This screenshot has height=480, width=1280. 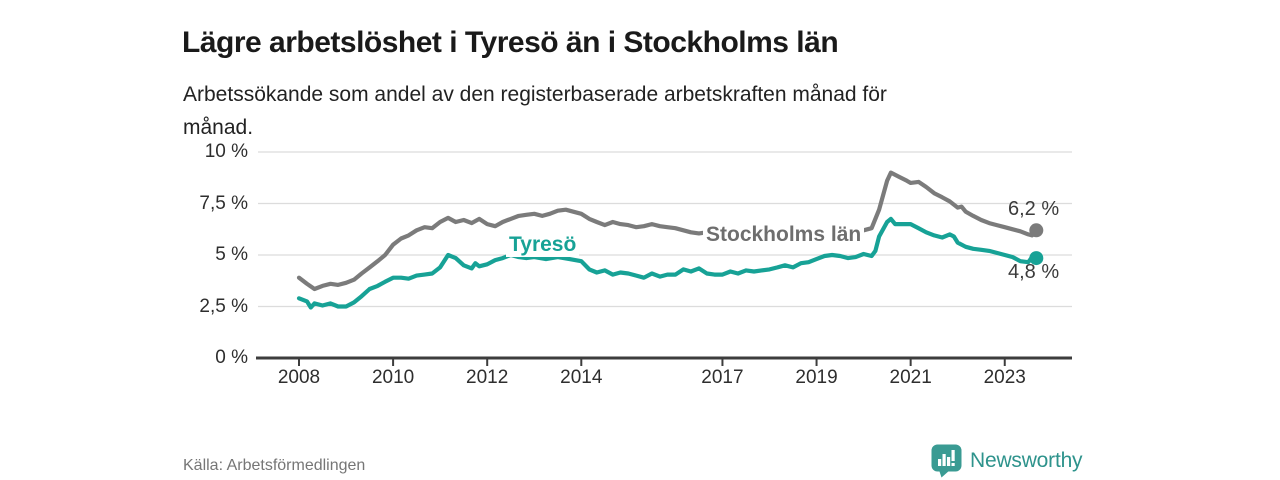 I want to click on series-line-tyreso, so click(x=667, y=263).